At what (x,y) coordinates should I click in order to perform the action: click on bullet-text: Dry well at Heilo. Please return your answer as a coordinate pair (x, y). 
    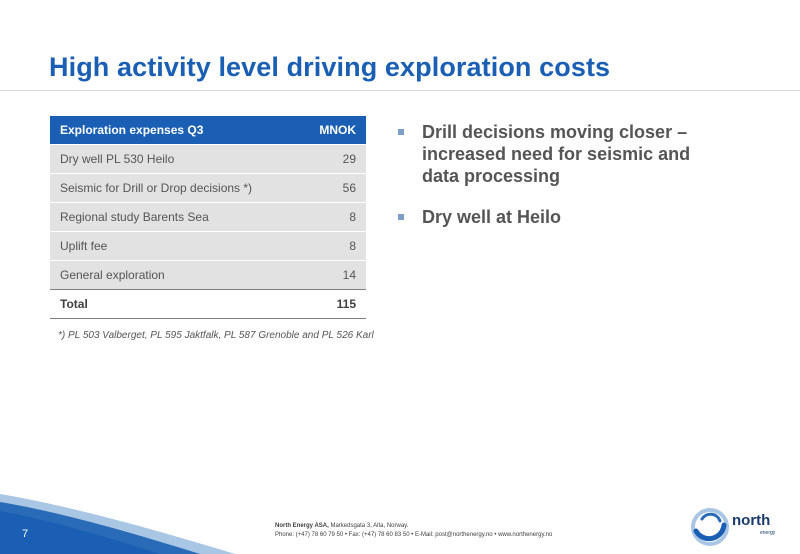
    Looking at the image, I should click on (492, 217).